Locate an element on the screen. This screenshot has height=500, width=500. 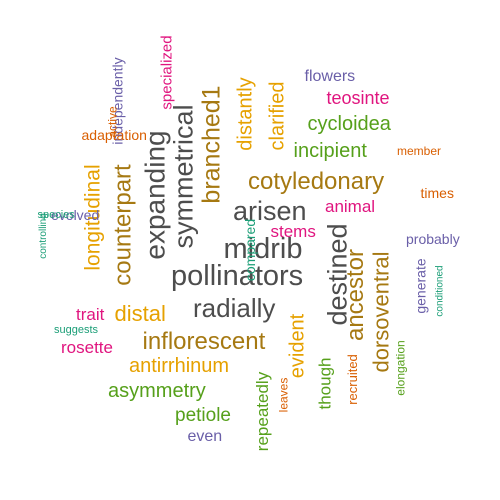
word-distantly: distantly is located at coordinates (245, 114).